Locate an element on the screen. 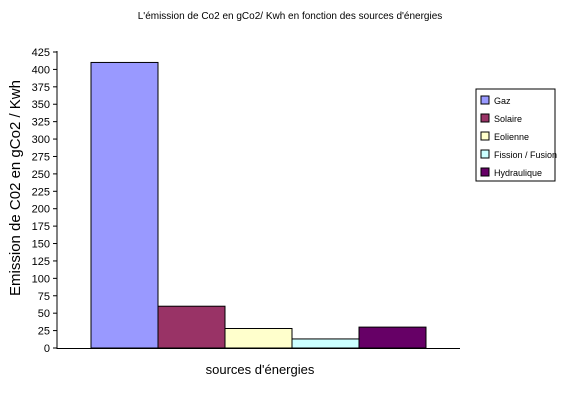 The height and width of the screenshot is (415, 580). y-tick-label: 0 is located at coordinates (47, 349).